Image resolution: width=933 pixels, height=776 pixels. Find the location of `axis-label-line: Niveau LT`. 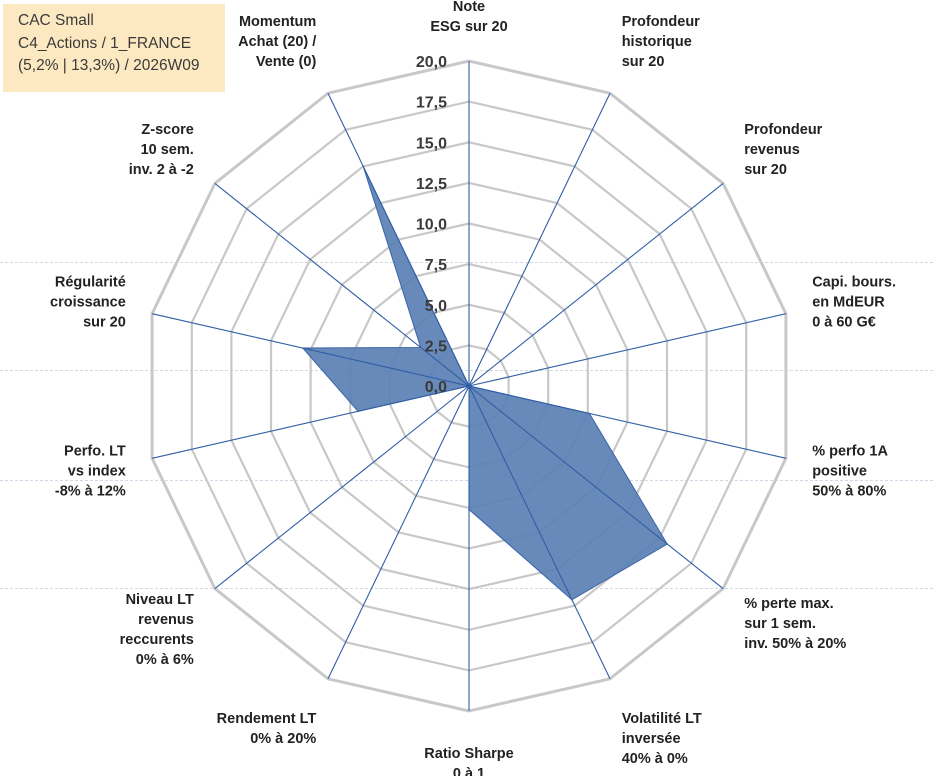

axis-label-line: Niveau LT is located at coordinates (160, 600).